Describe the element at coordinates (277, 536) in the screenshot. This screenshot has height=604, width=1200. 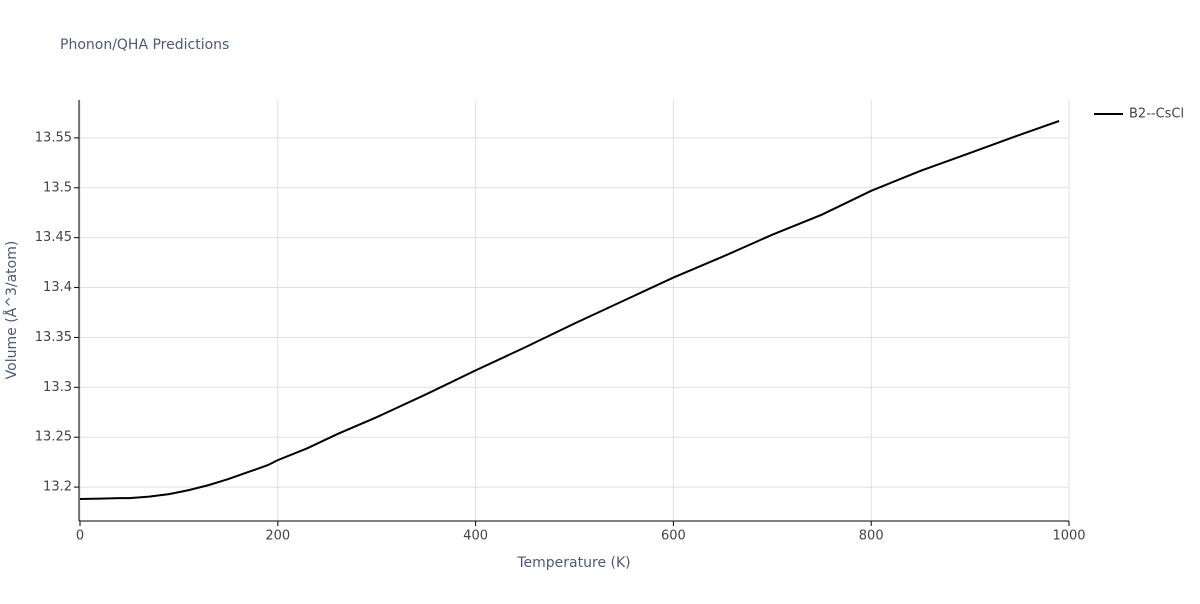
I see `x-tick-label: 200` at that location.